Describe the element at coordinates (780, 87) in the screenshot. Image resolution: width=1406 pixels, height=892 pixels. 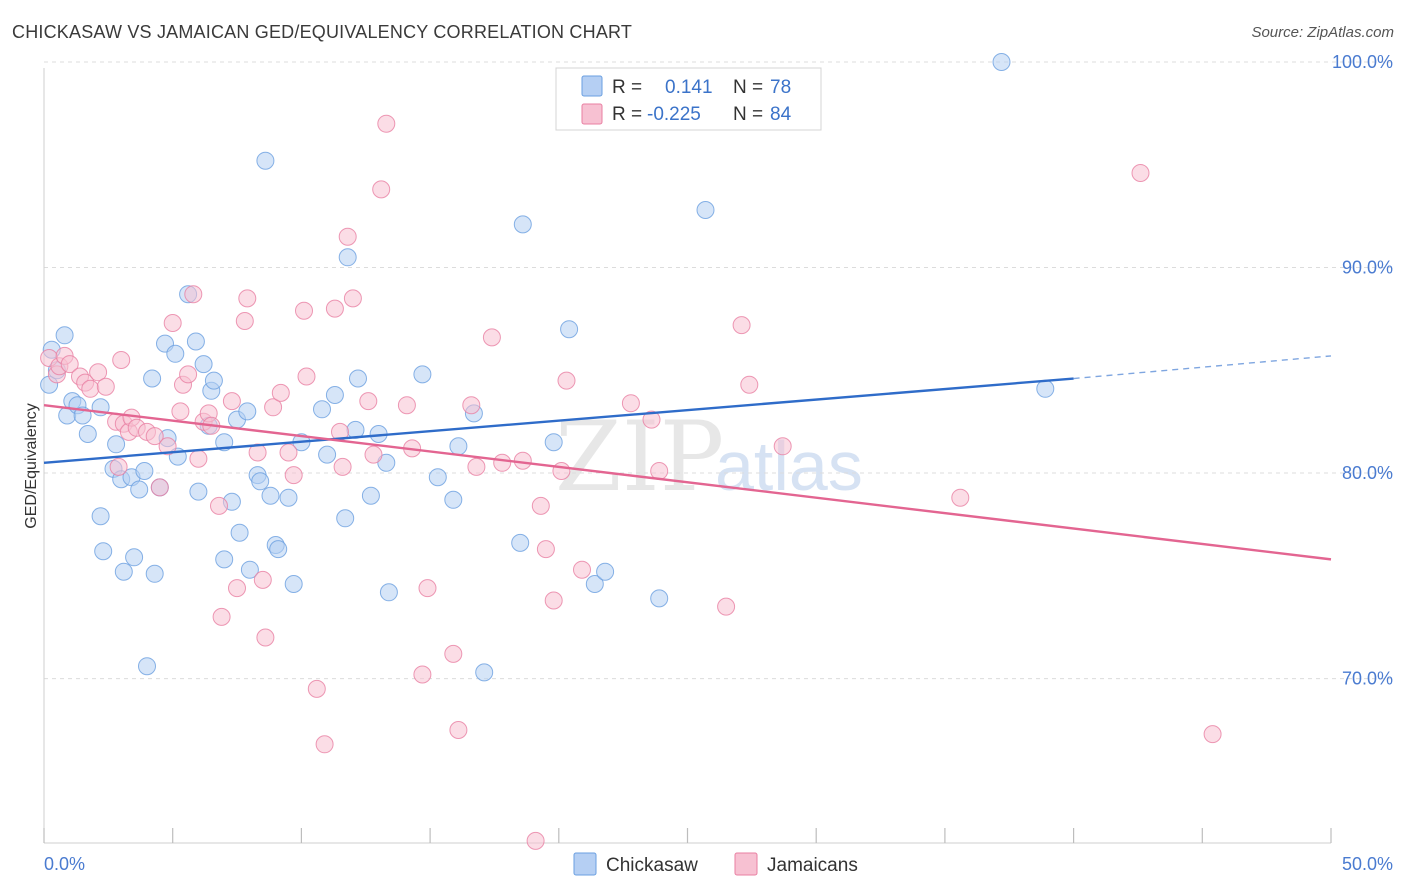
I see `legend-n-value: 78` at that location.